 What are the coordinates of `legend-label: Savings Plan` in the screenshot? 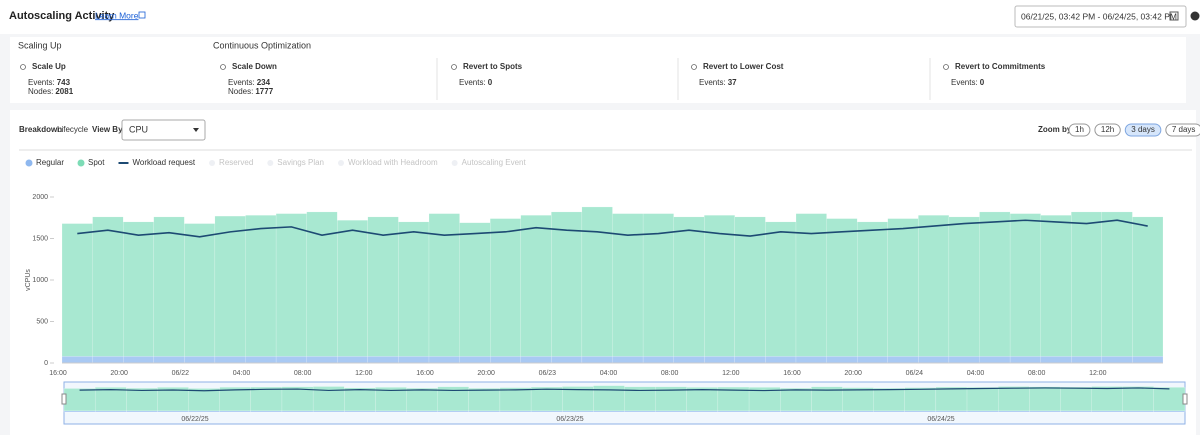 It's located at (300, 162).